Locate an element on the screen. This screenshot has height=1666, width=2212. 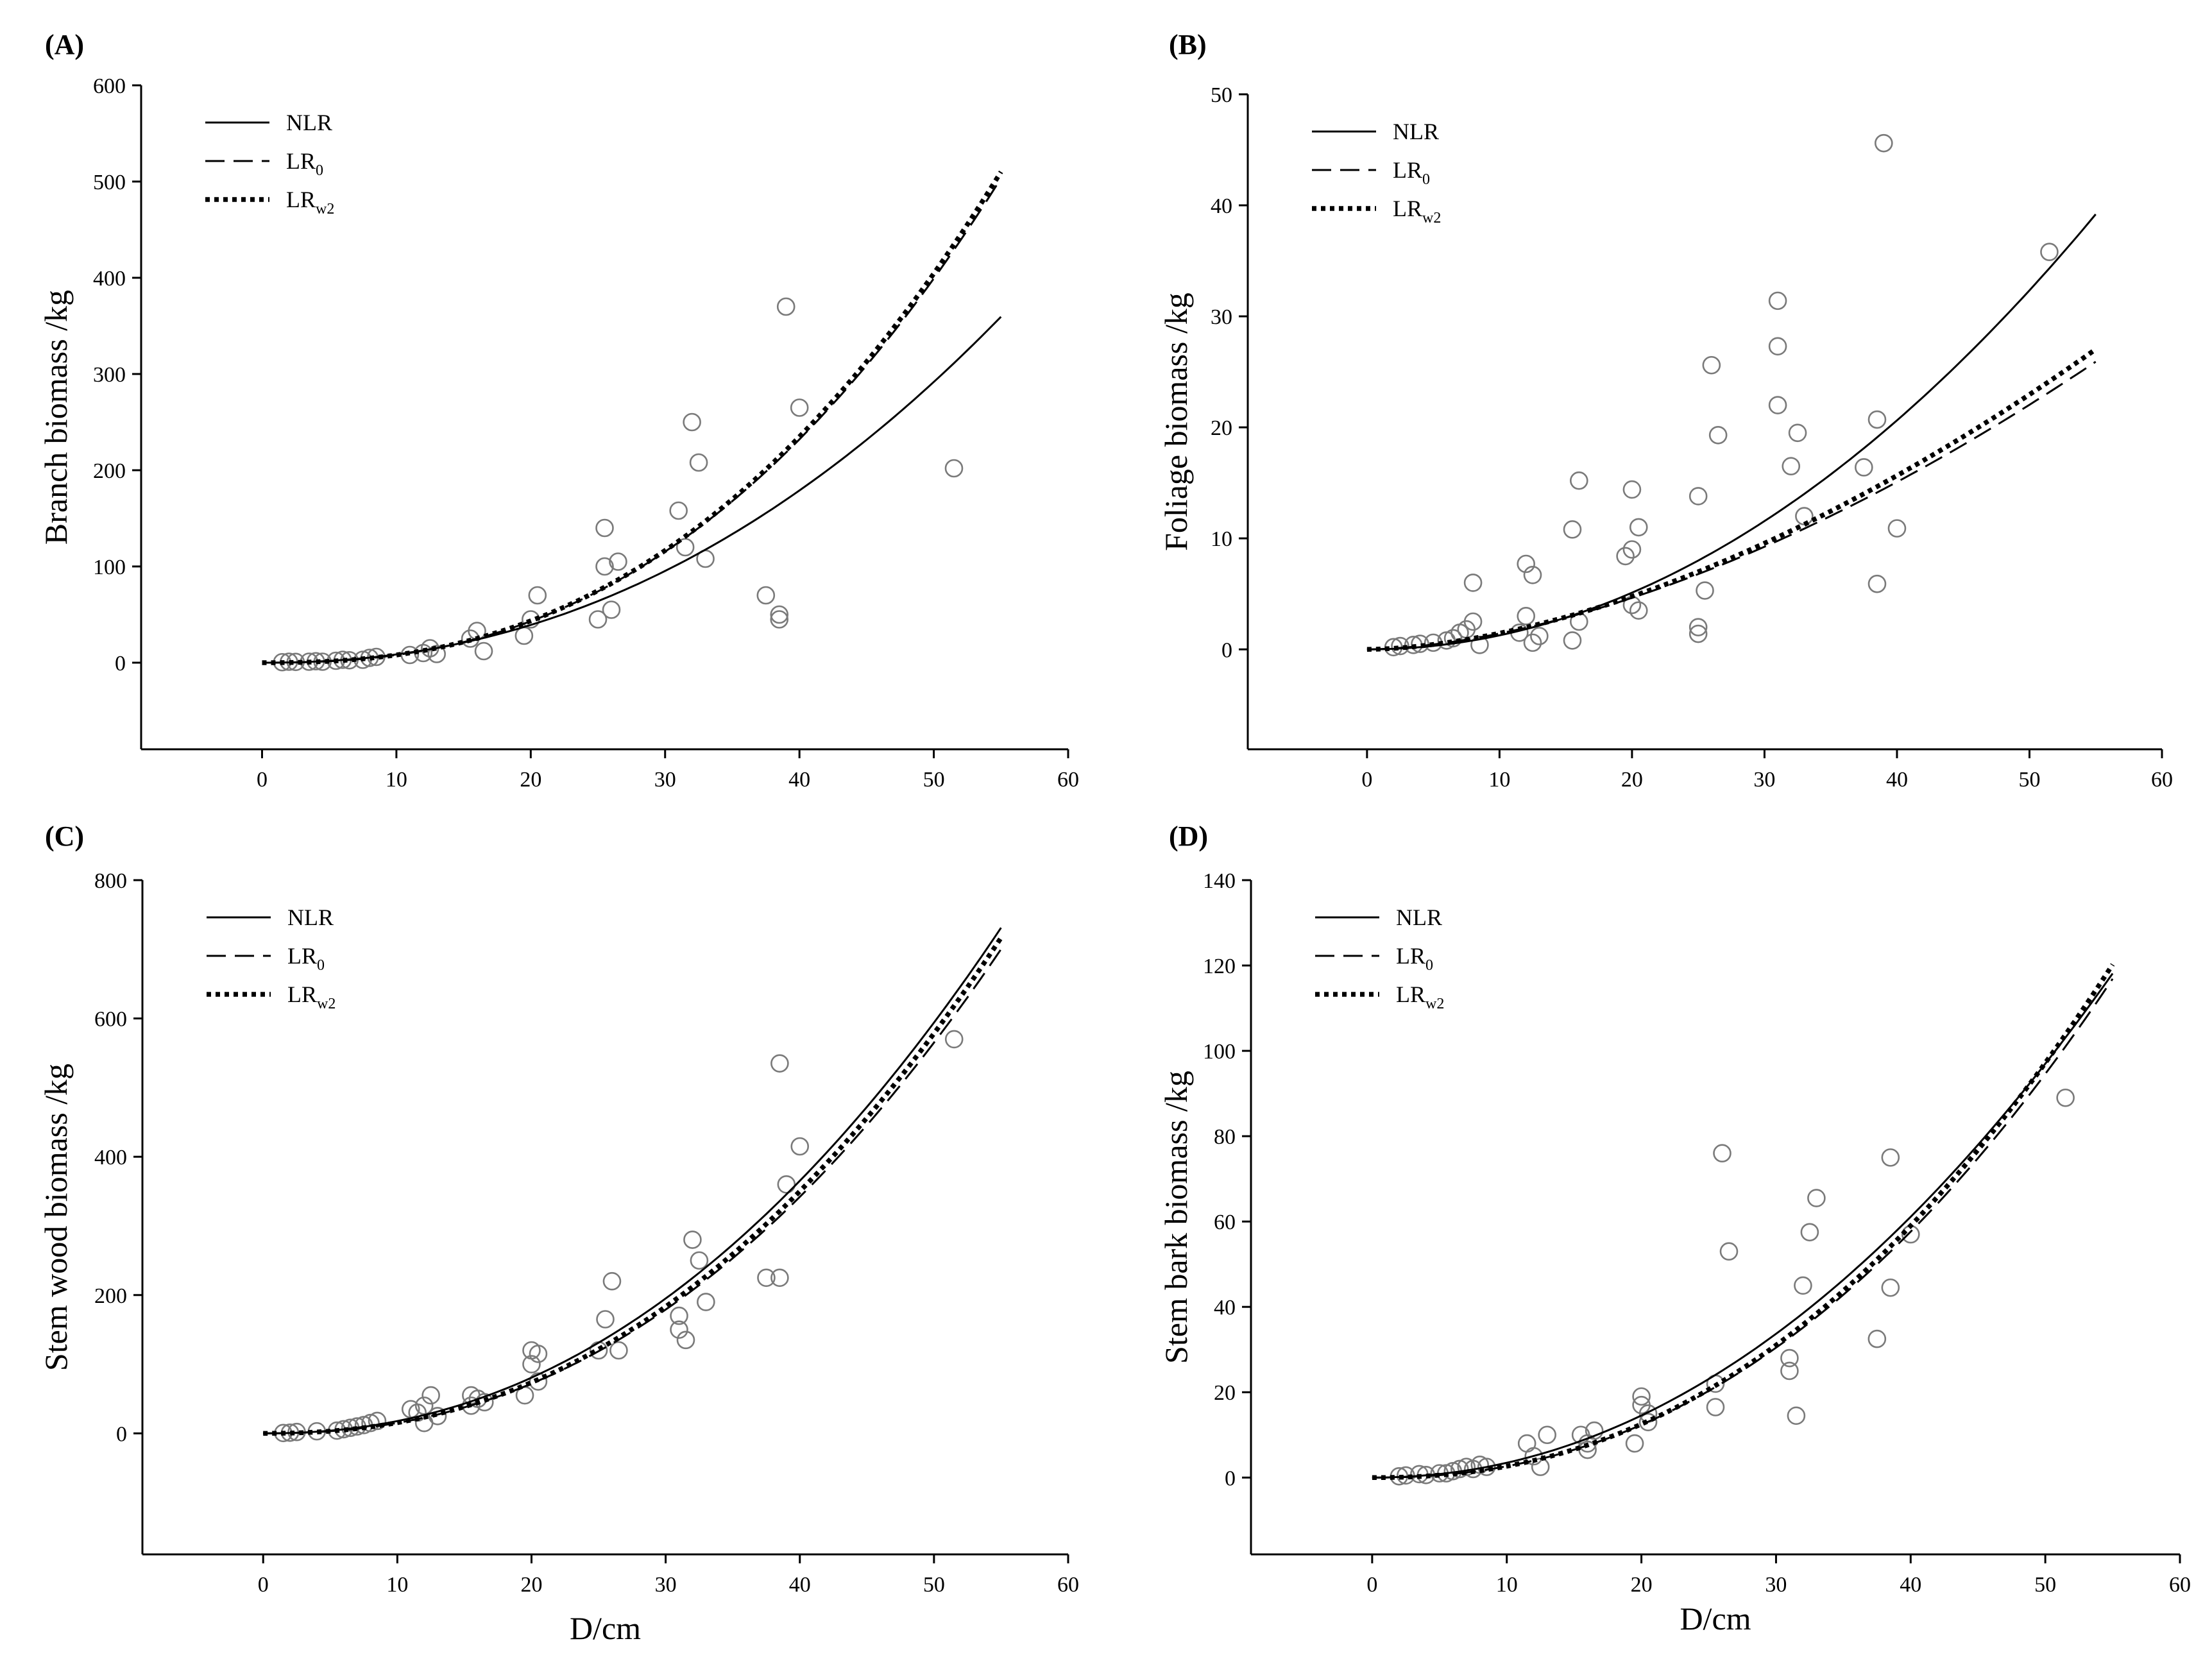
x-axis-title: D/cm is located at coordinates (605, 1628).